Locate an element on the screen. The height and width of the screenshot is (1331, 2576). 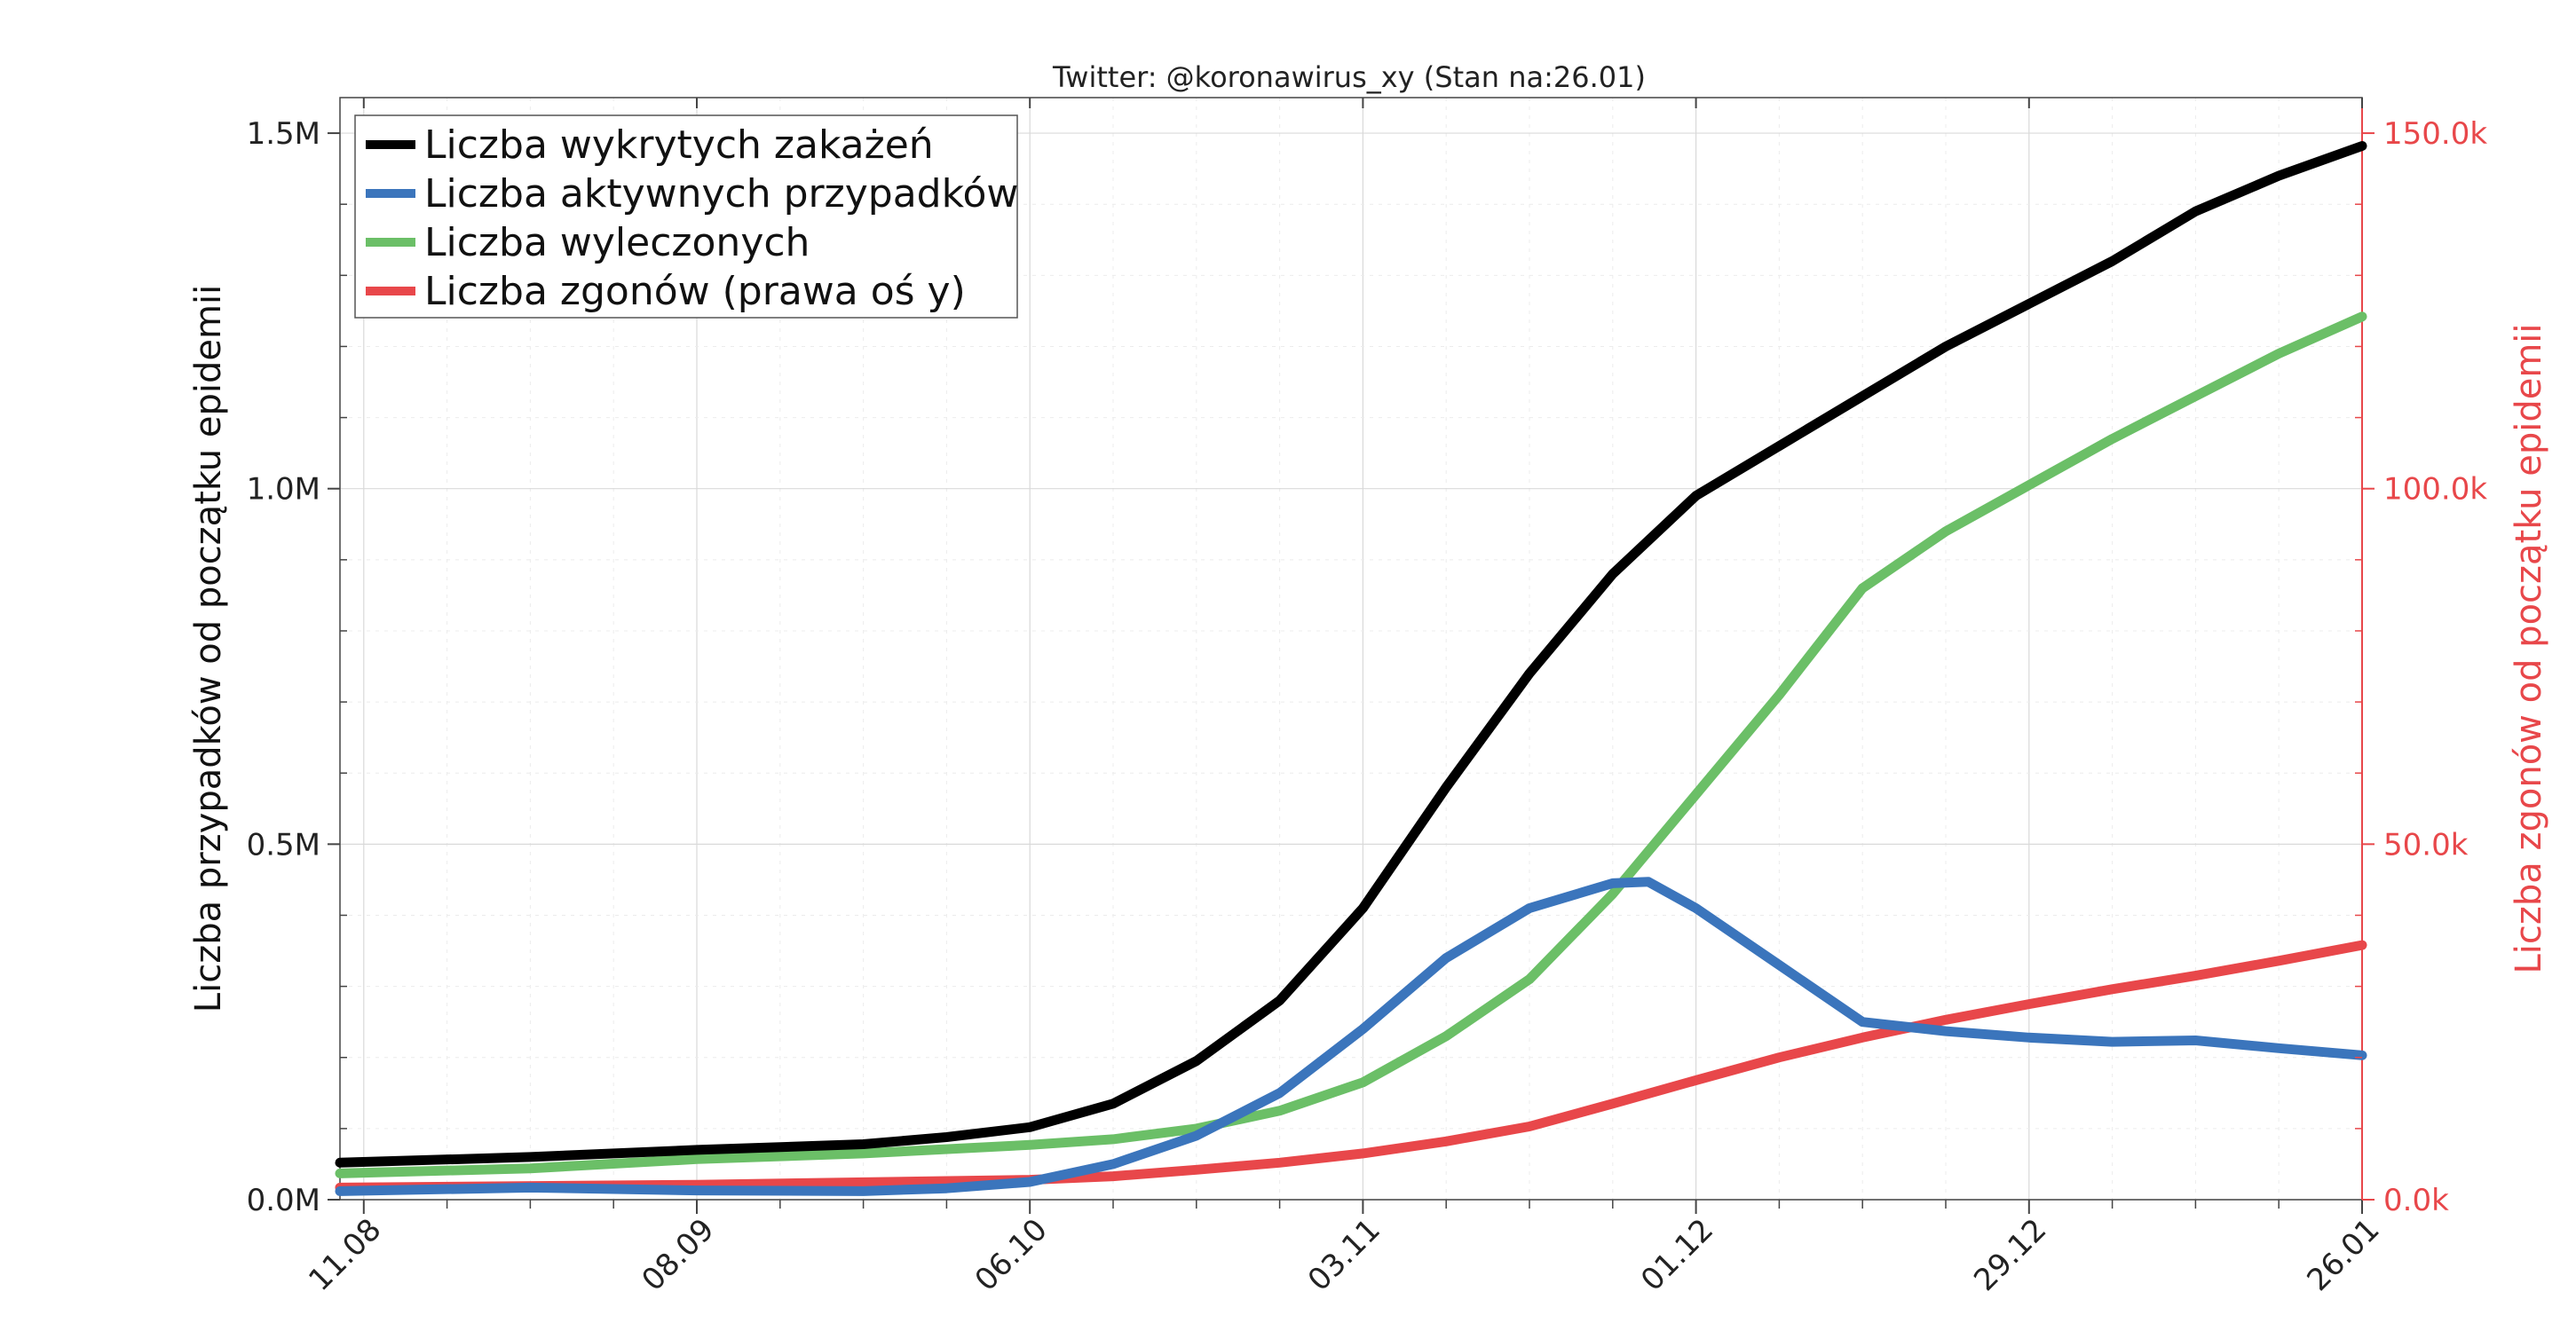
legend-label-deaths: Liczba zgonów (prawa oś y) is located at coordinates (695, 291).